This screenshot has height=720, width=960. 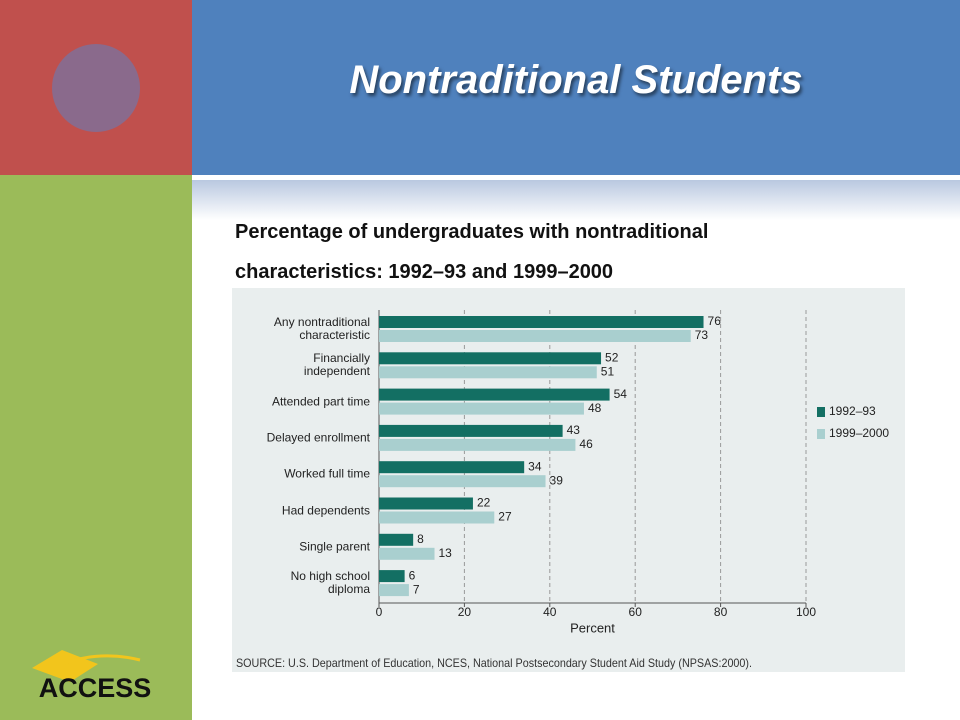 What do you see at coordinates (334, 546) in the screenshot?
I see `y-tick-label: Single parent` at bounding box center [334, 546].